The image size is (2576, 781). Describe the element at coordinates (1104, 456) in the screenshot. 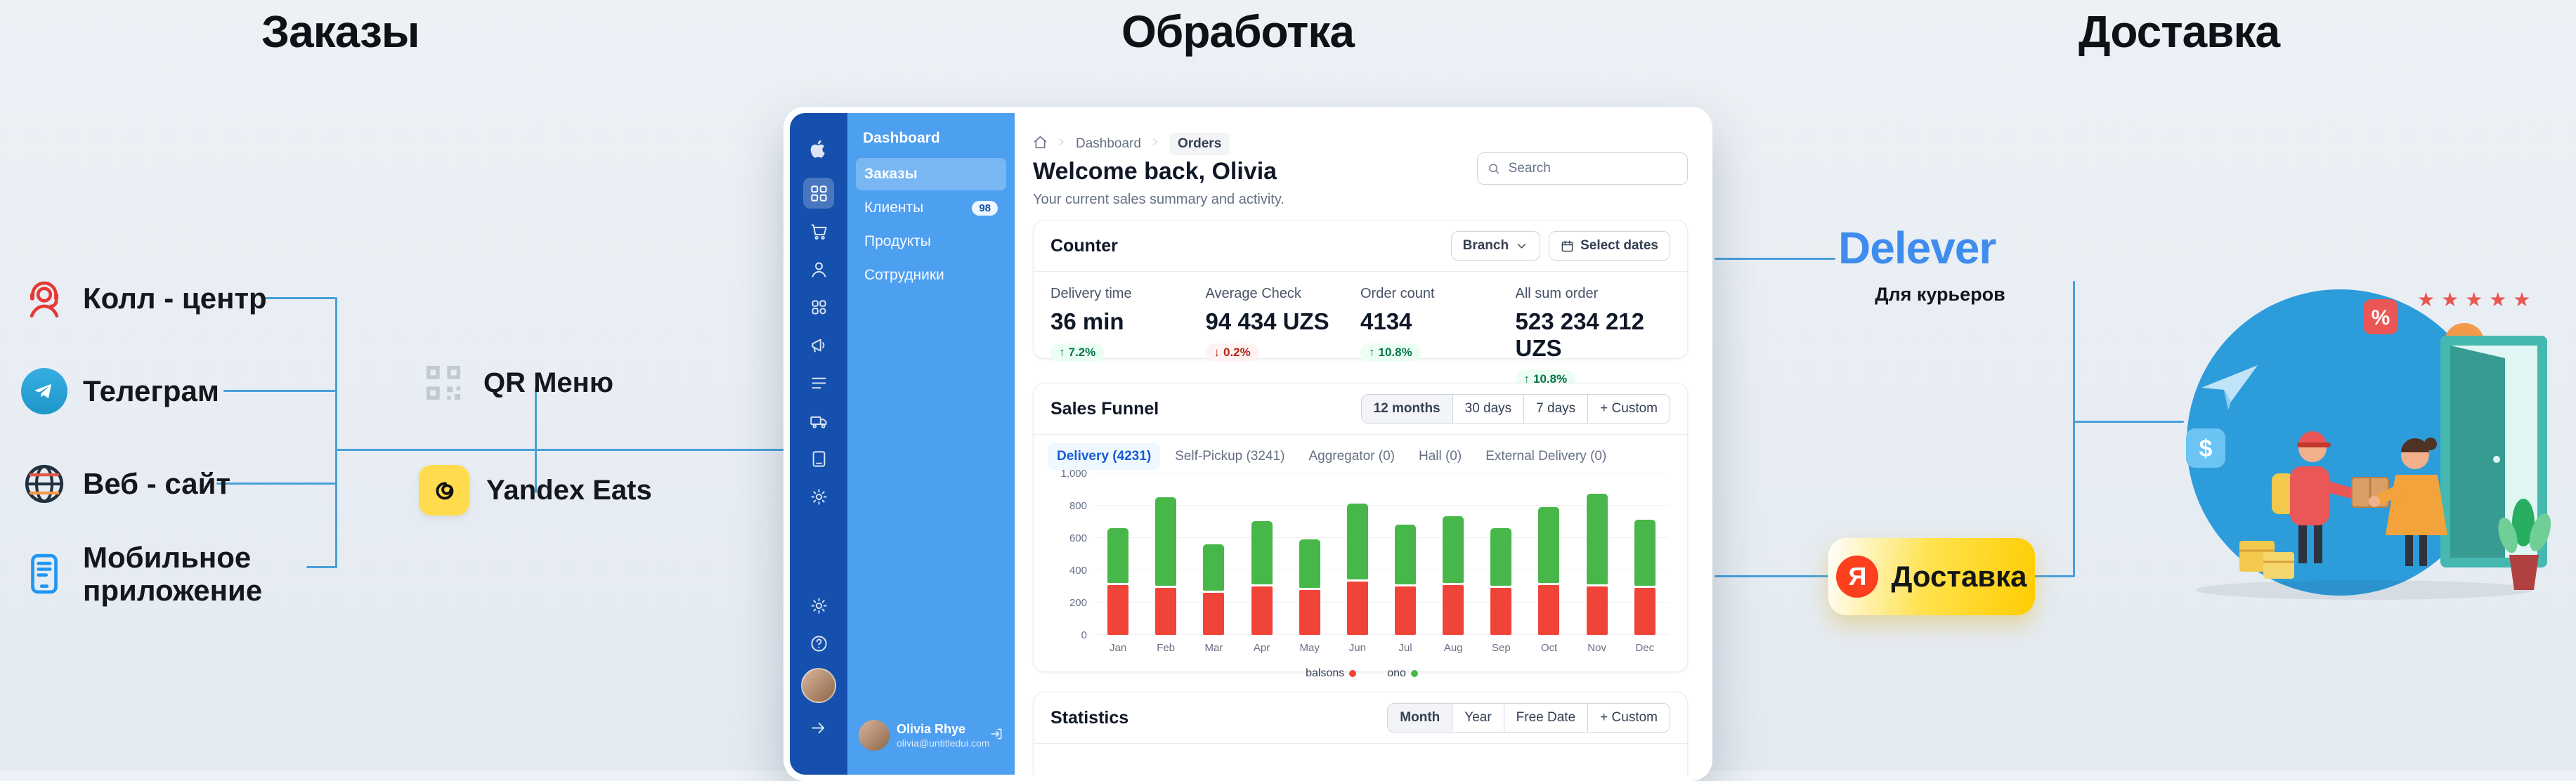

I see `tab-delivery: Delivery (4231)` at that location.